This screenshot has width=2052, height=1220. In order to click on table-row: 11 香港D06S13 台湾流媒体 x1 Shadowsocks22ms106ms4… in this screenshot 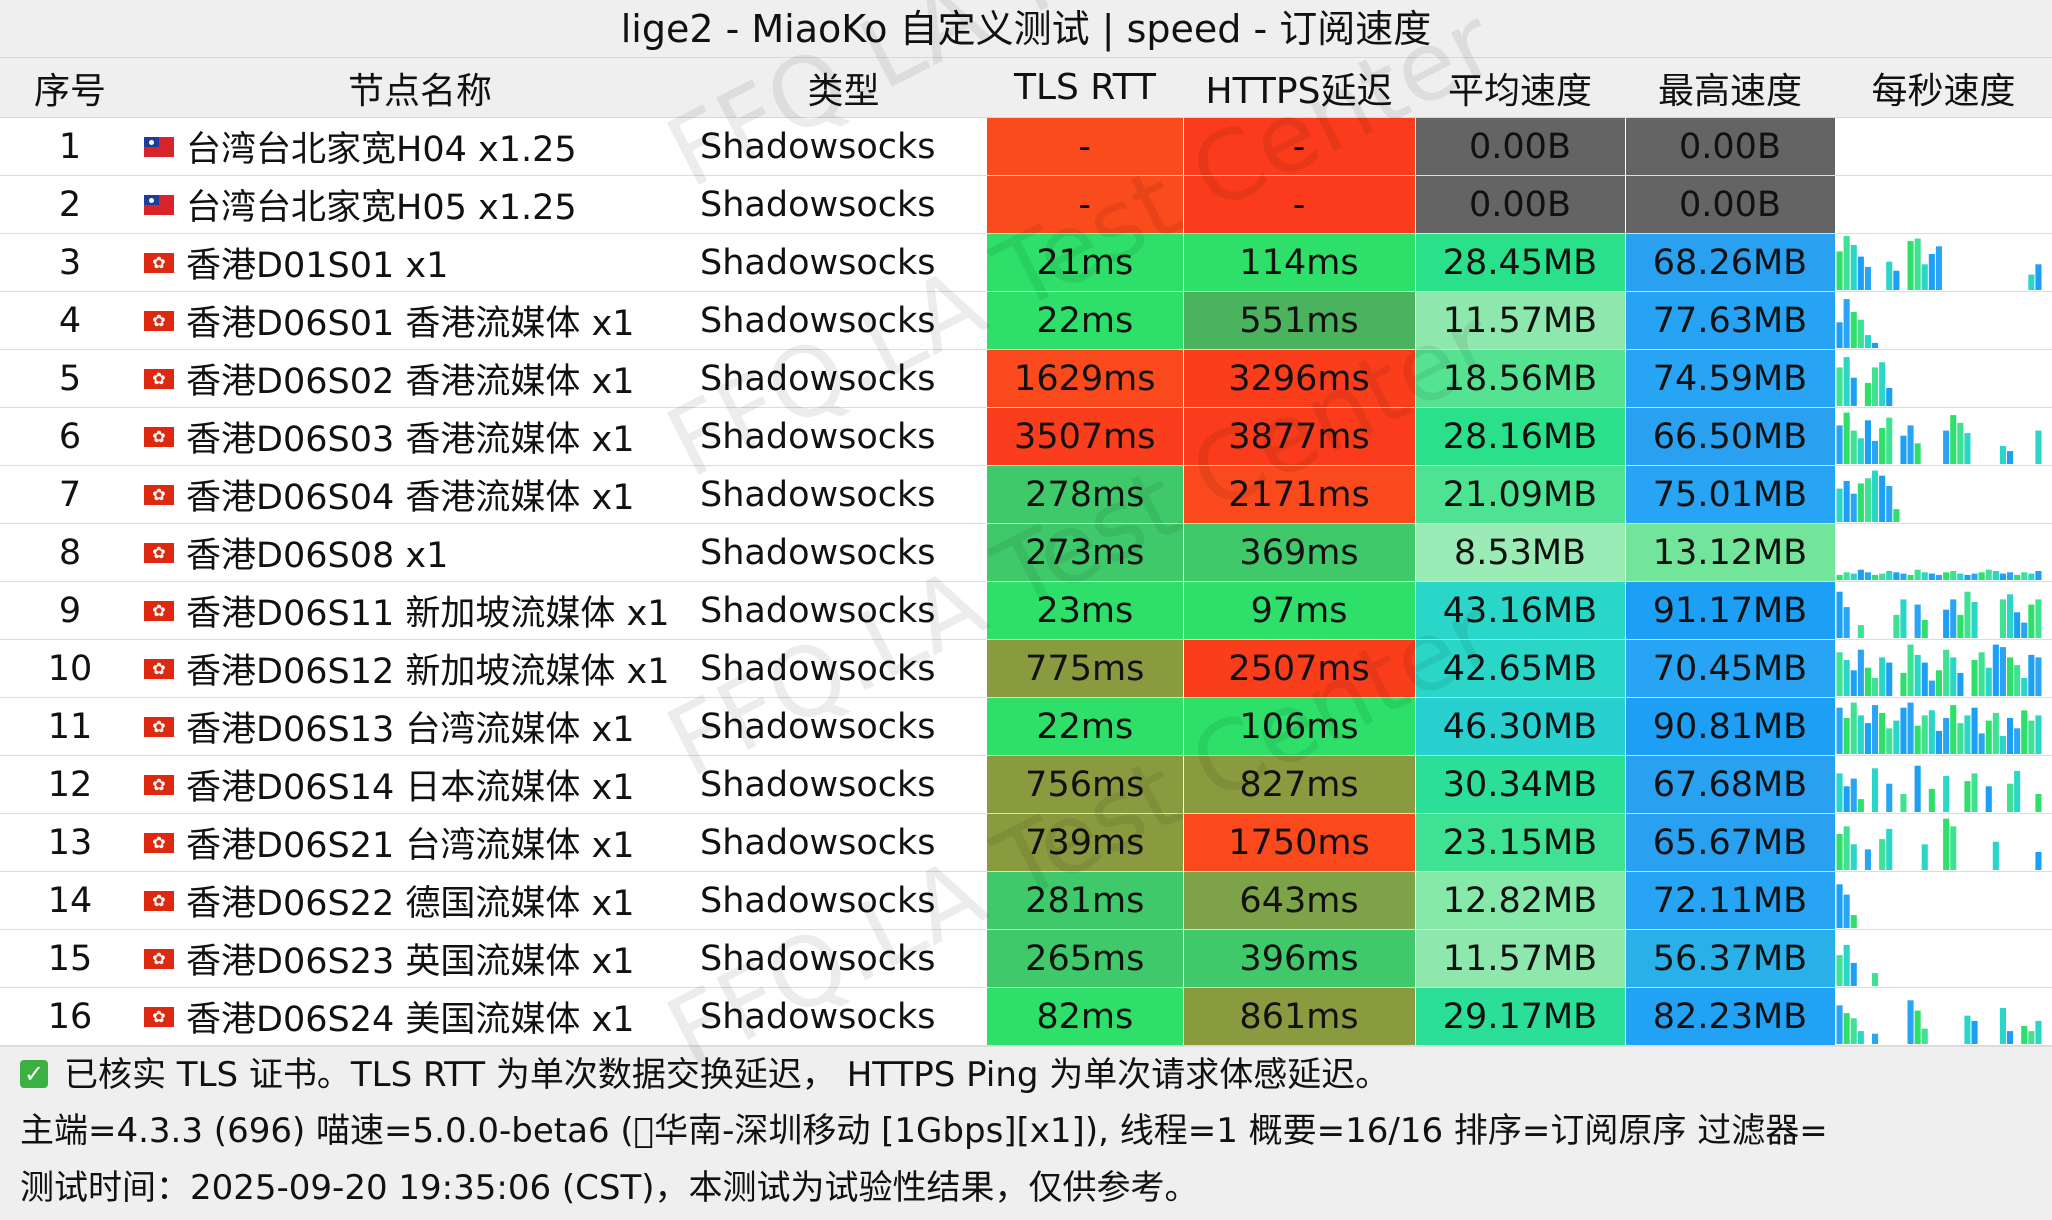, I will do `click(1026, 726)`.